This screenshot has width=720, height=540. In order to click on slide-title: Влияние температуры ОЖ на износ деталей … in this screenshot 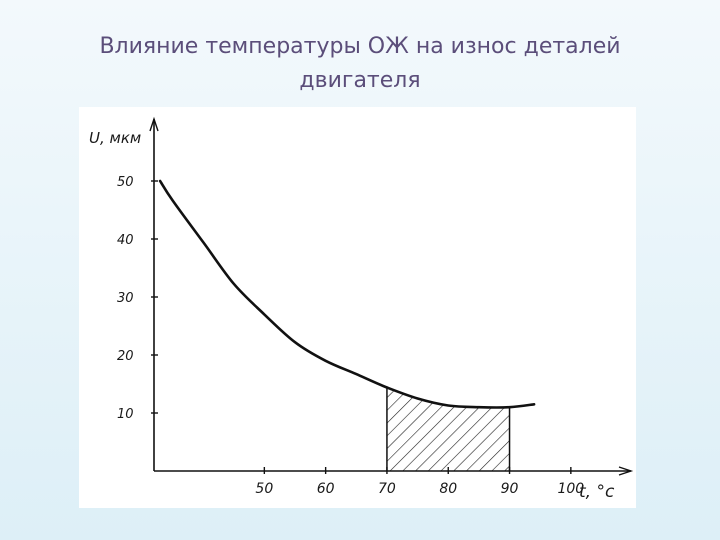, I will do `click(360, 64)`.